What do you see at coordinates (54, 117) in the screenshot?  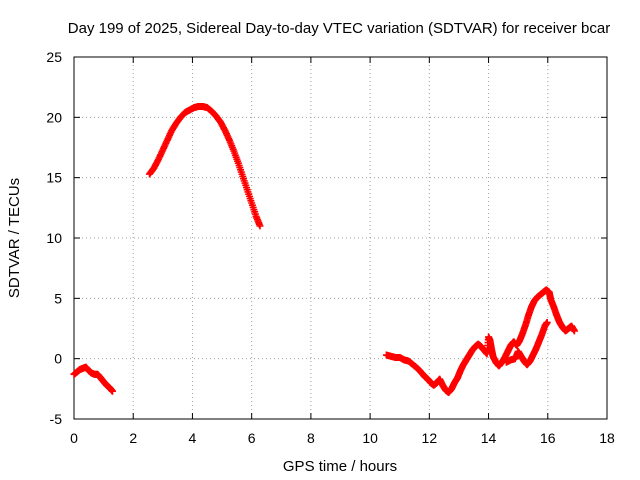 I see `y-tick-label: 20` at bounding box center [54, 117].